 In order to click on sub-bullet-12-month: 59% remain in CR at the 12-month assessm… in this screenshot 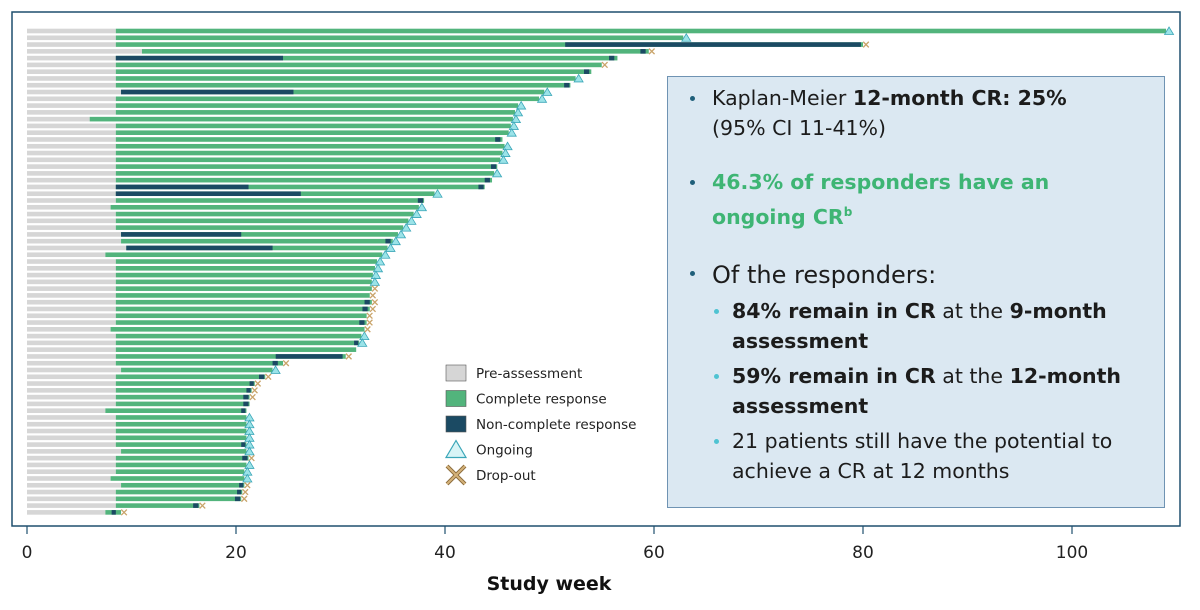, I will do `click(931, 391)`.